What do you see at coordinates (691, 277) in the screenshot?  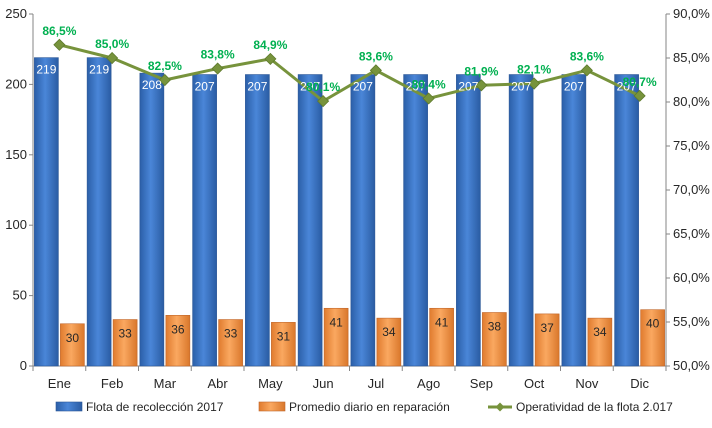 I see `right-tick-label: 60,0%` at bounding box center [691, 277].